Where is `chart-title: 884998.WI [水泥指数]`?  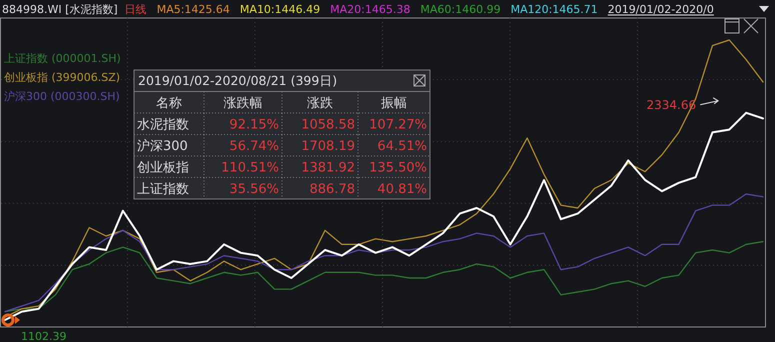
chart-title: 884998.WI [水泥指数] is located at coordinates (60, 9).